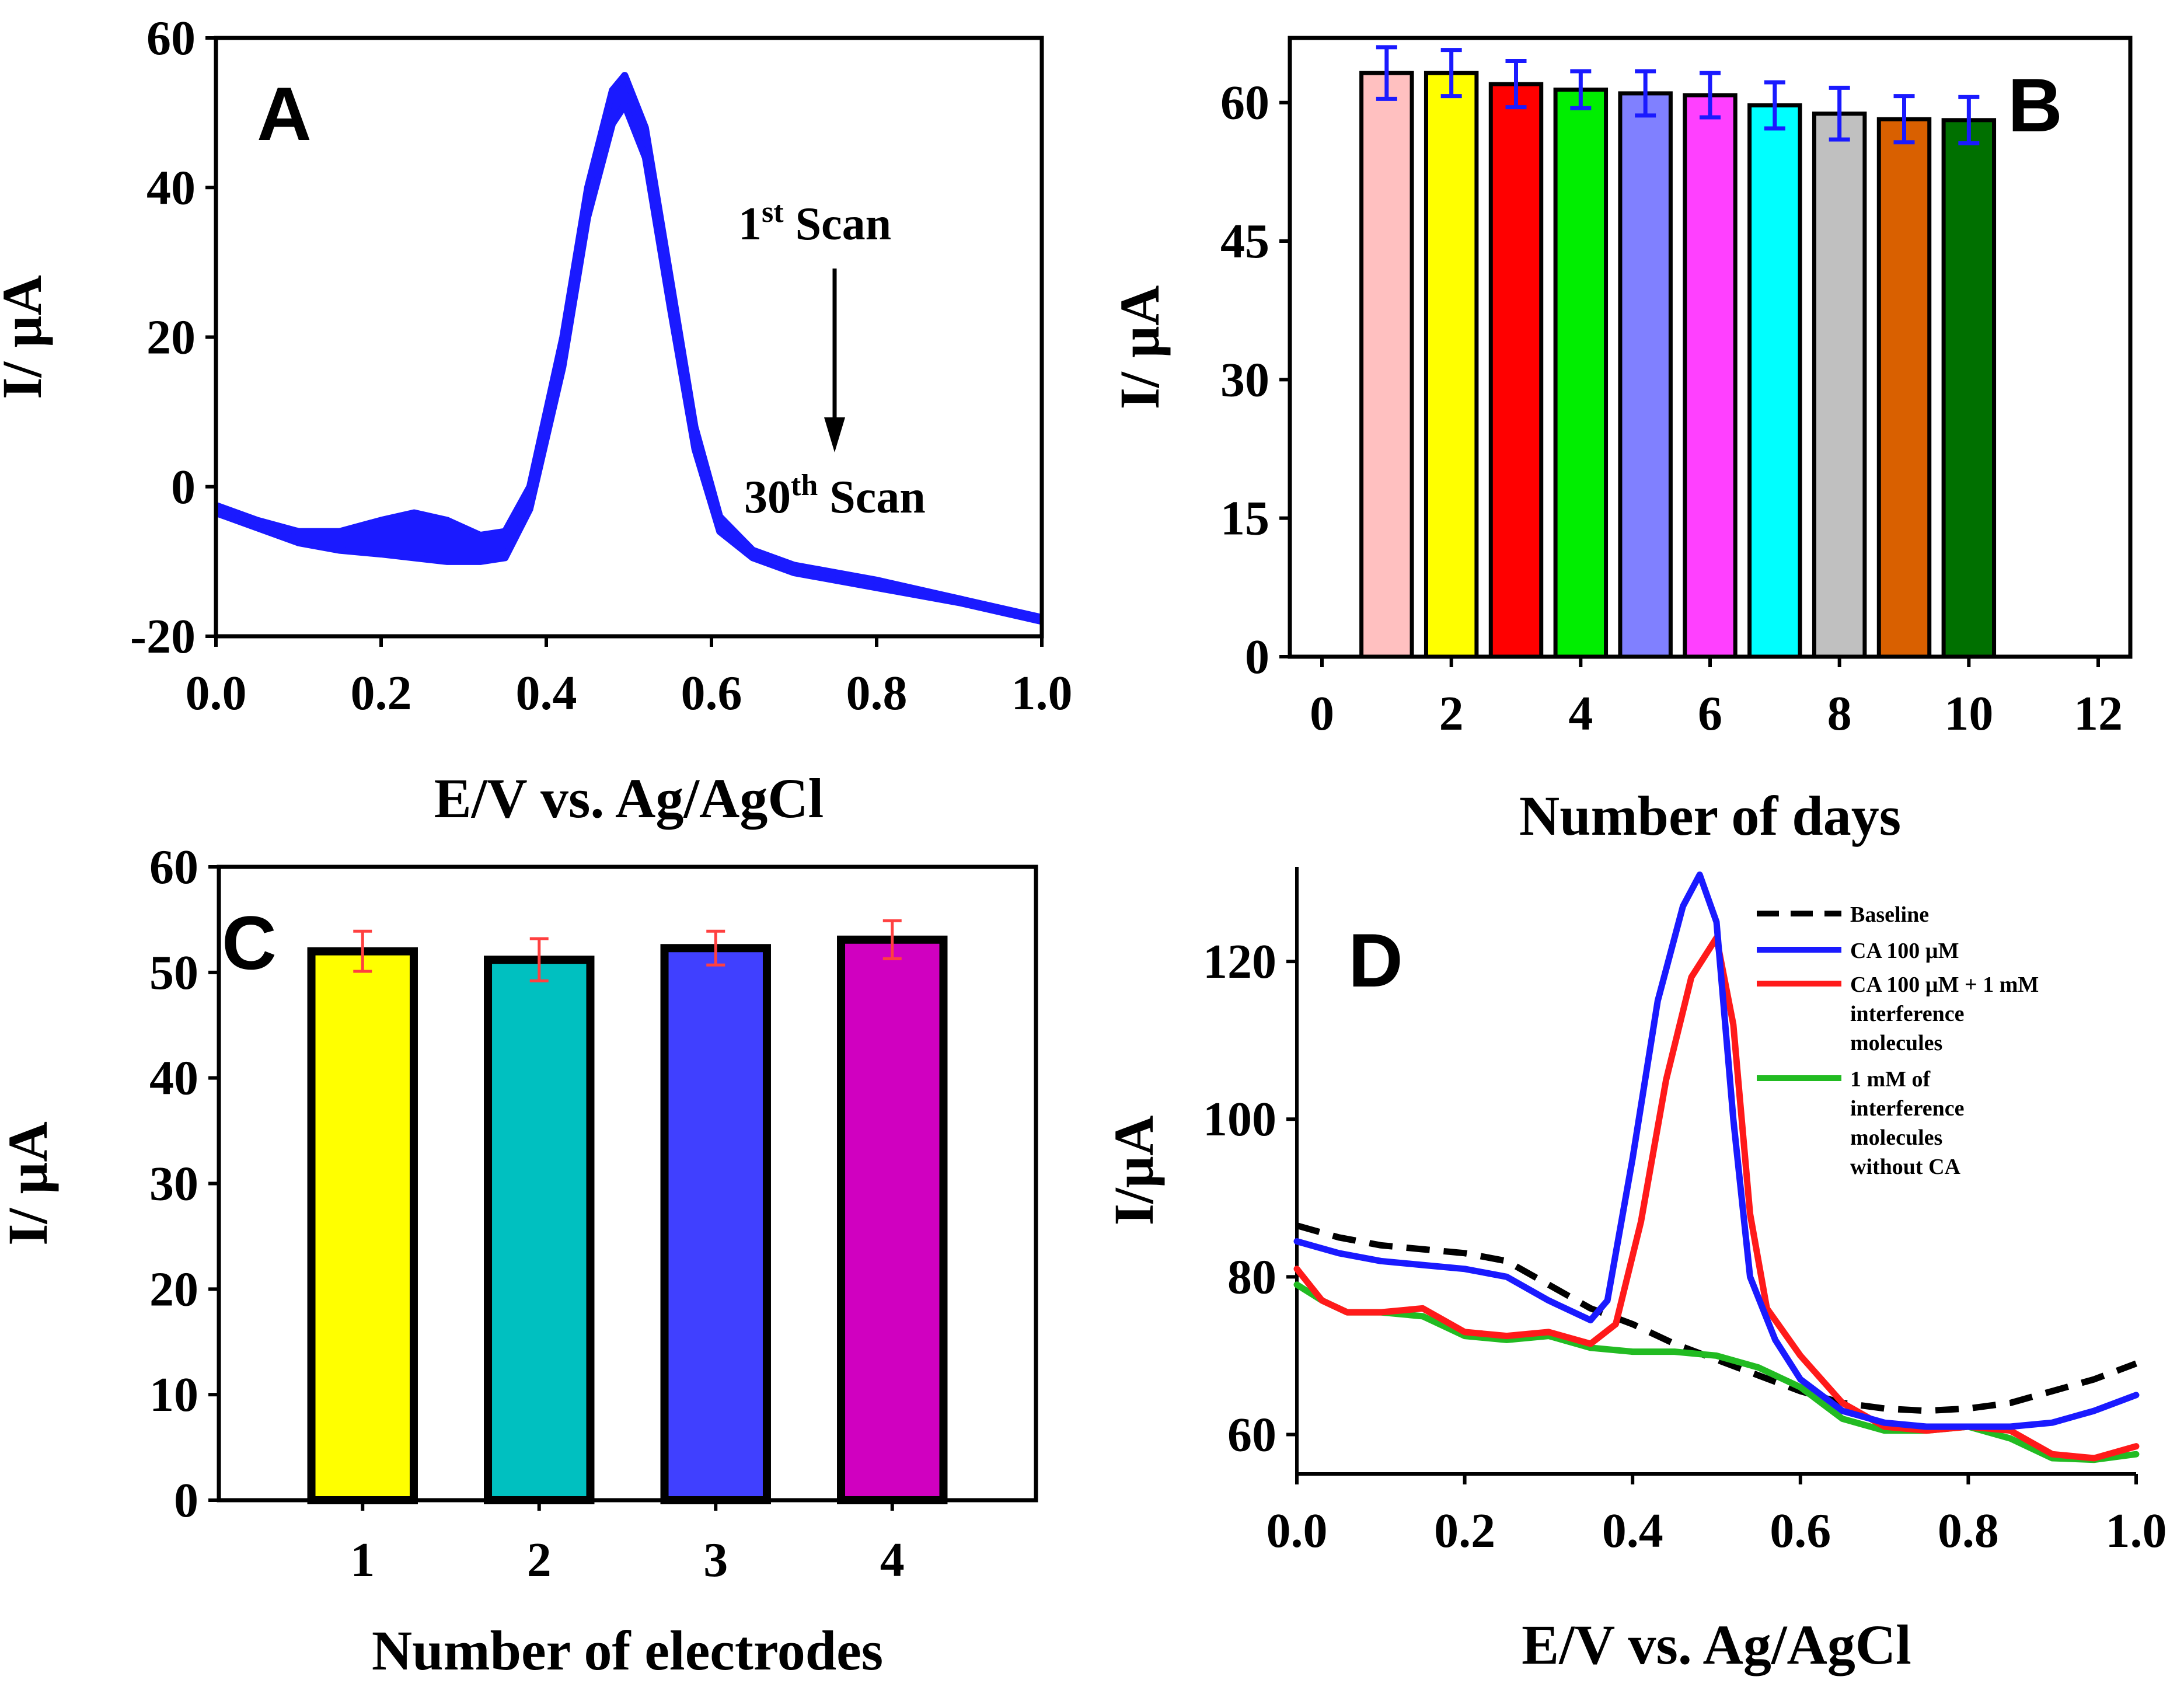 The height and width of the screenshot is (1694, 2184). I want to click on end-sup: th, so click(804, 485).